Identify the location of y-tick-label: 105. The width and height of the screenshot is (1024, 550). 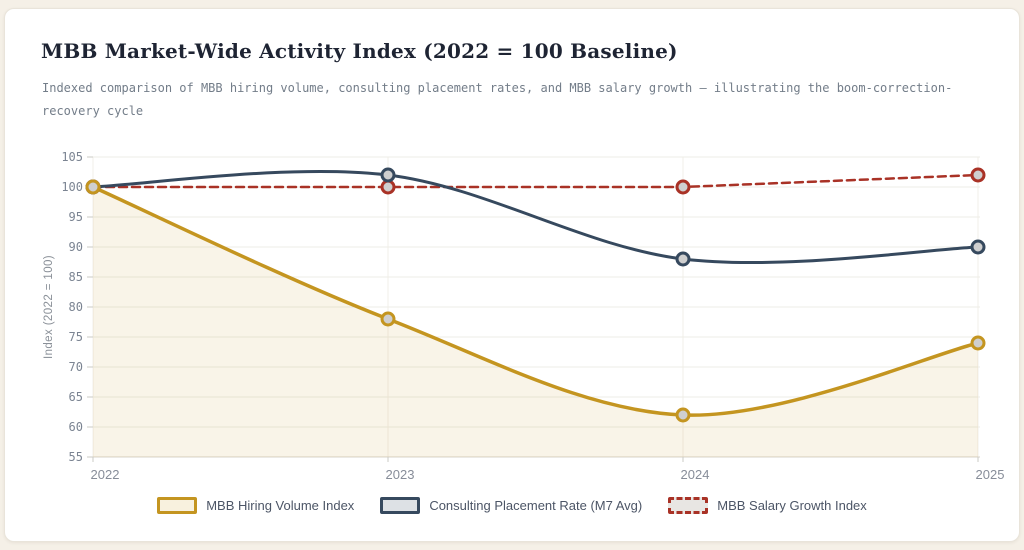
(72, 157).